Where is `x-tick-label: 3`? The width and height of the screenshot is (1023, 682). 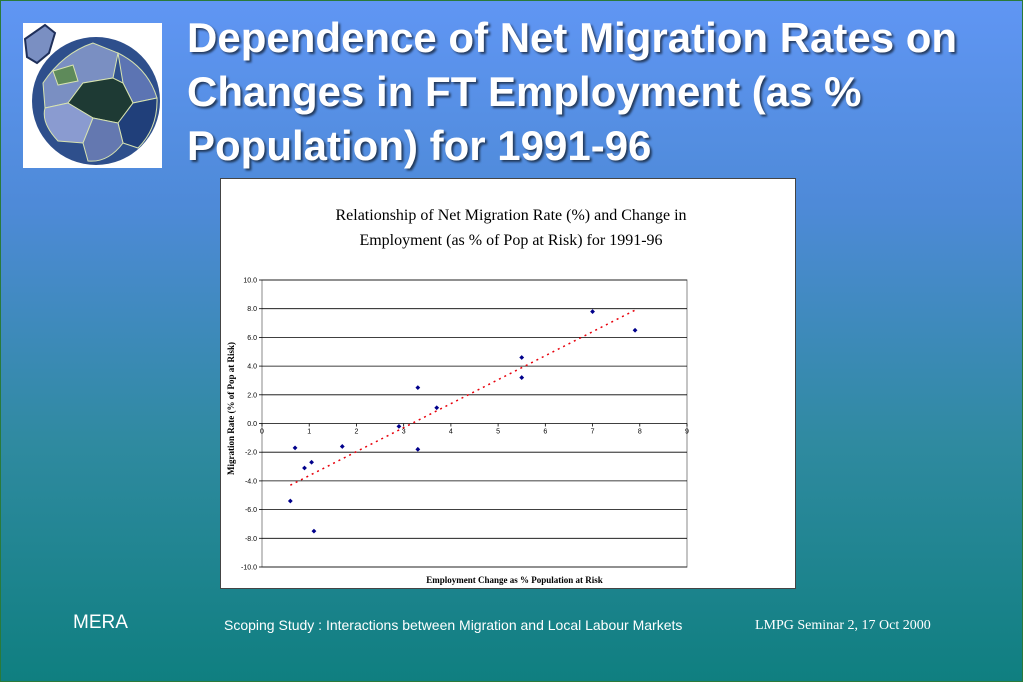 x-tick-label: 3 is located at coordinates (404, 432).